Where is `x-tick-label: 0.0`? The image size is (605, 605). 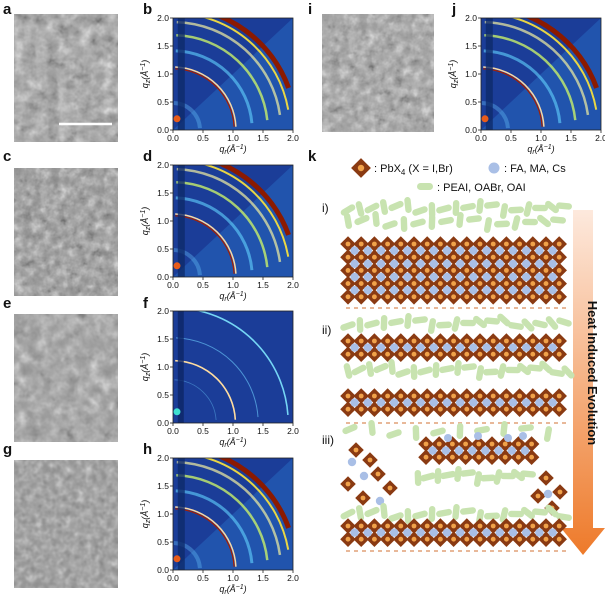
x-tick-label: 0.0 is located at coordinates (173, 578).